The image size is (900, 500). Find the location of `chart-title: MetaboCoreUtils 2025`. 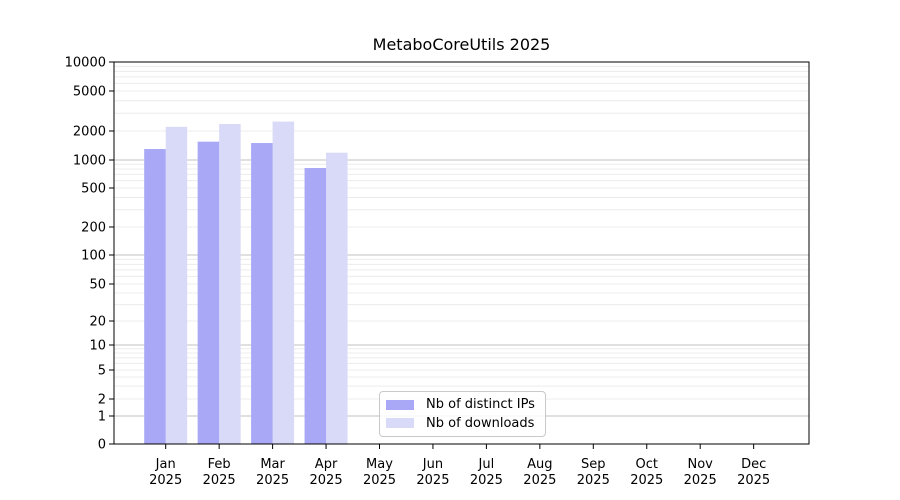

chart-title: MetaboCoreUtils 2025 is located at coordinates (461, 44).